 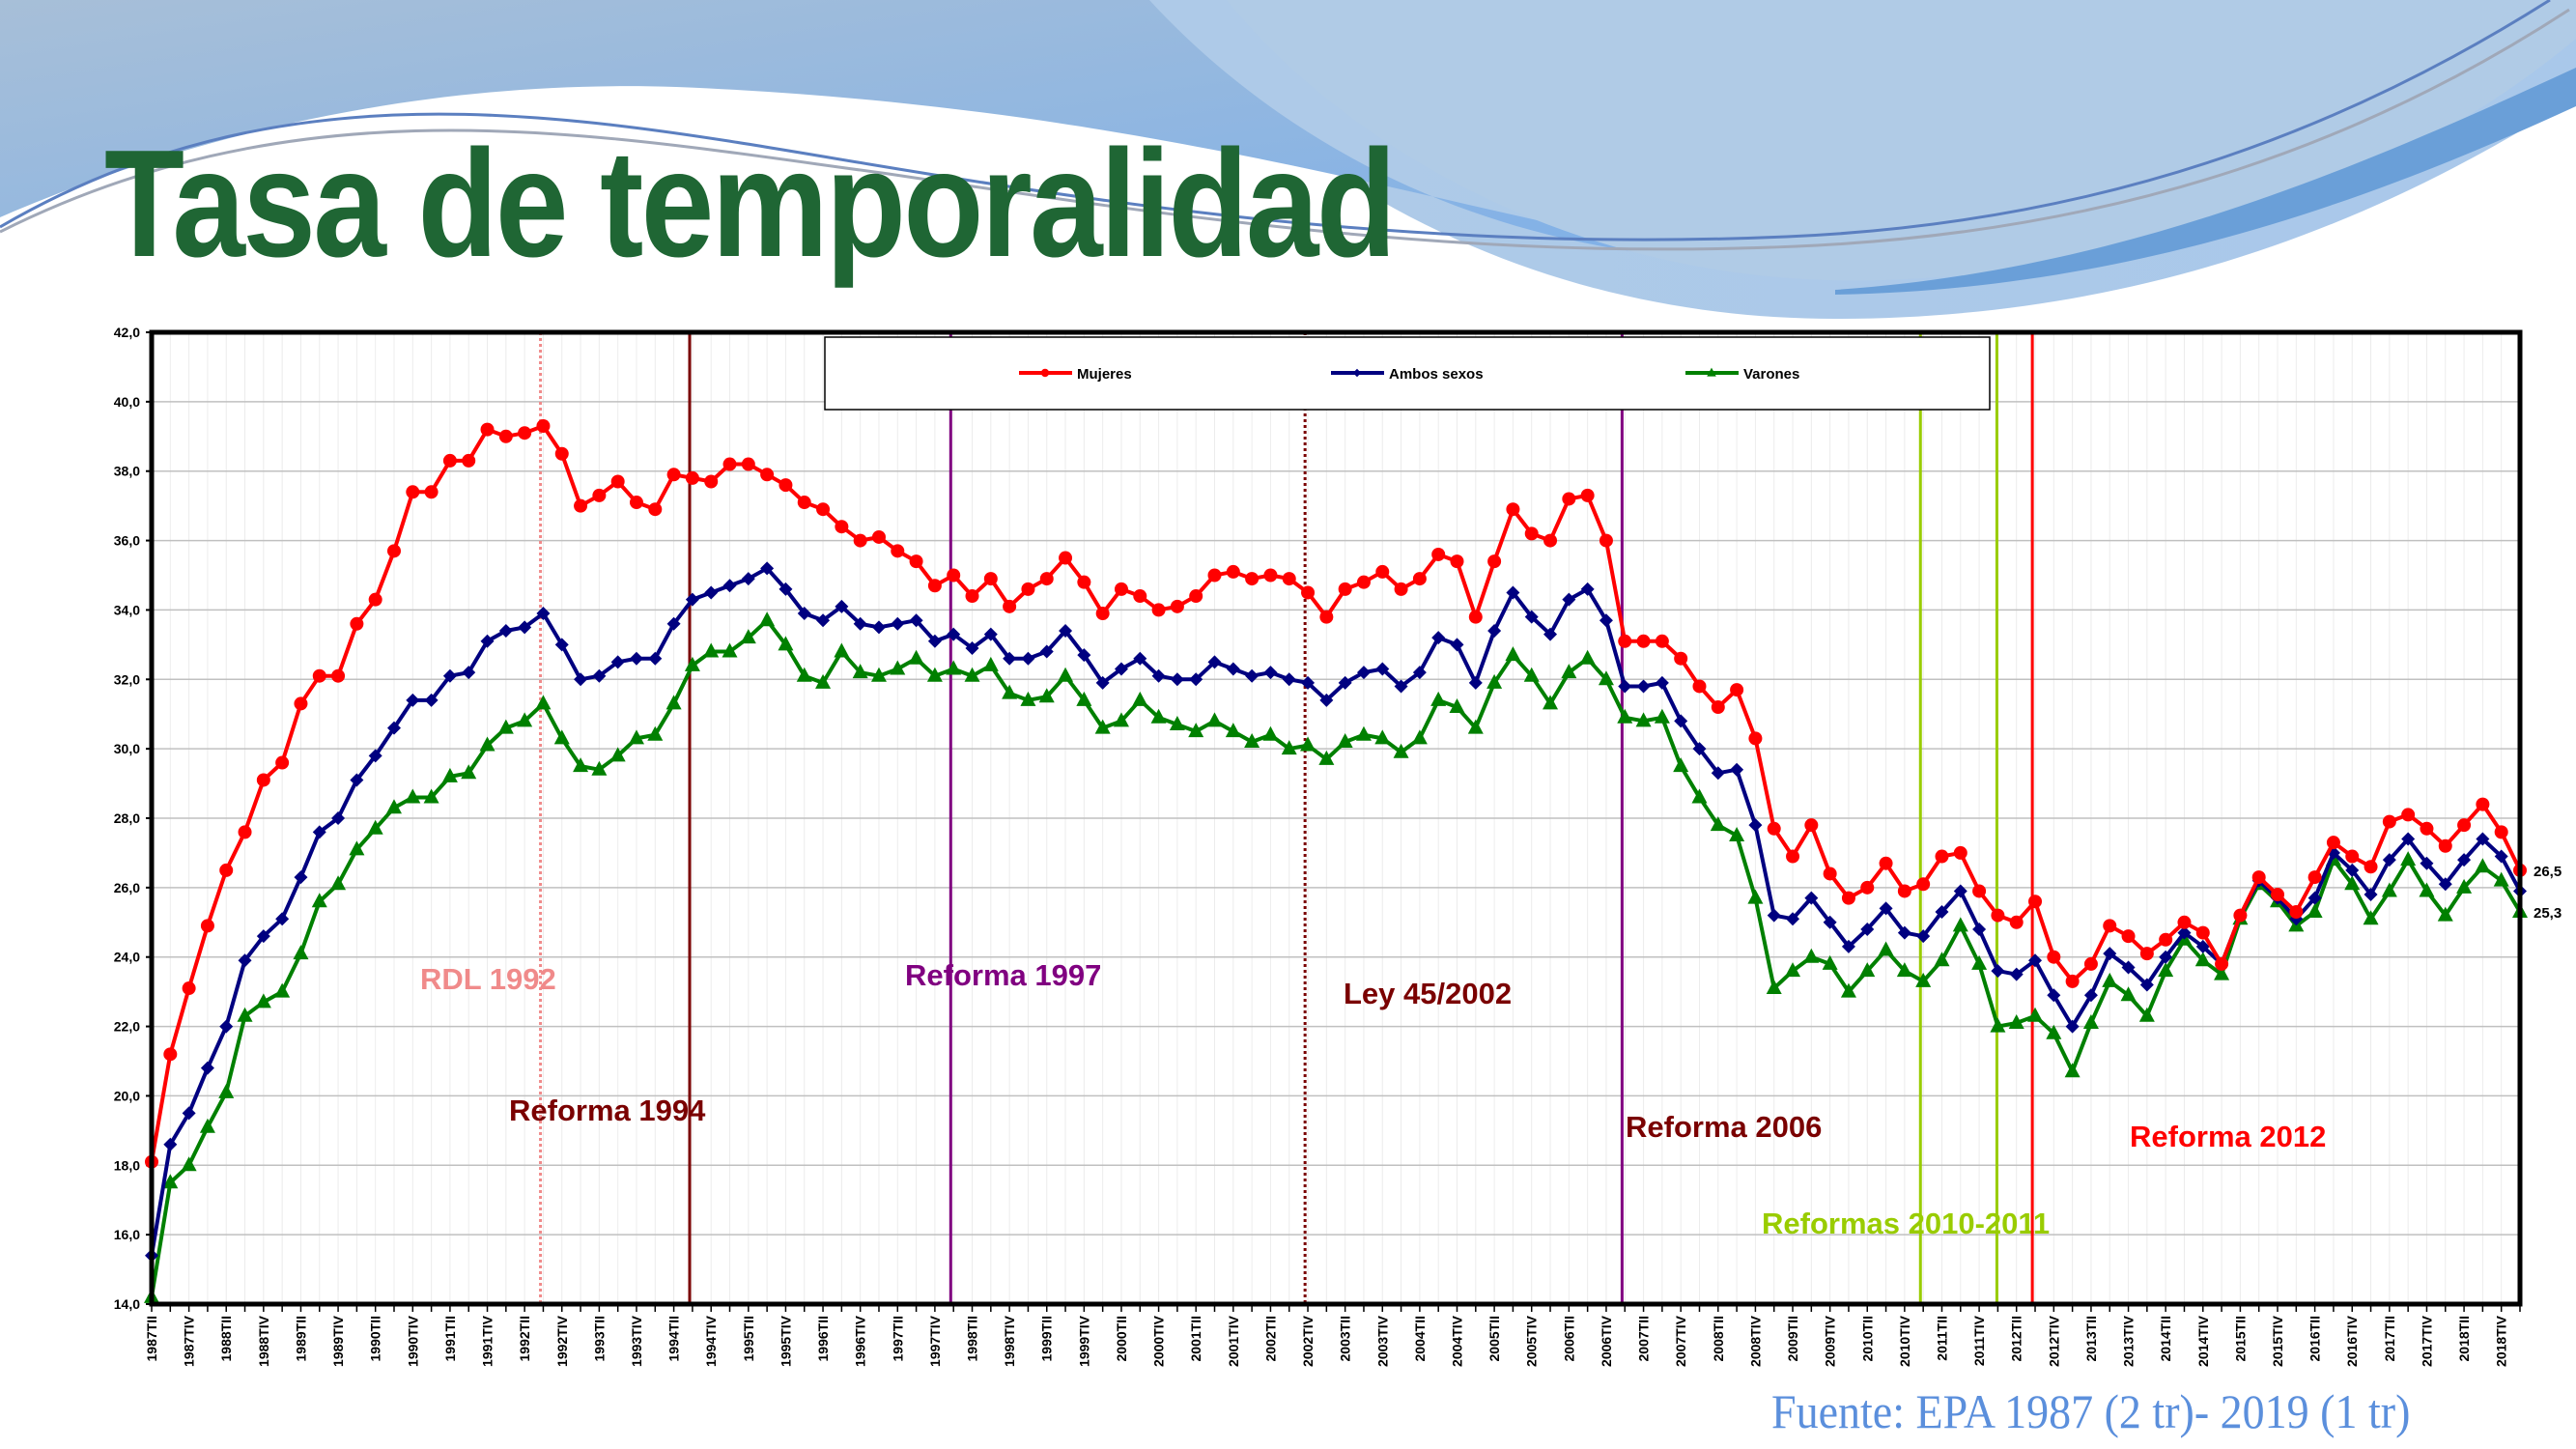 I want to click on x-tick-label: 1989TIV, so click(x=338, y=1341).